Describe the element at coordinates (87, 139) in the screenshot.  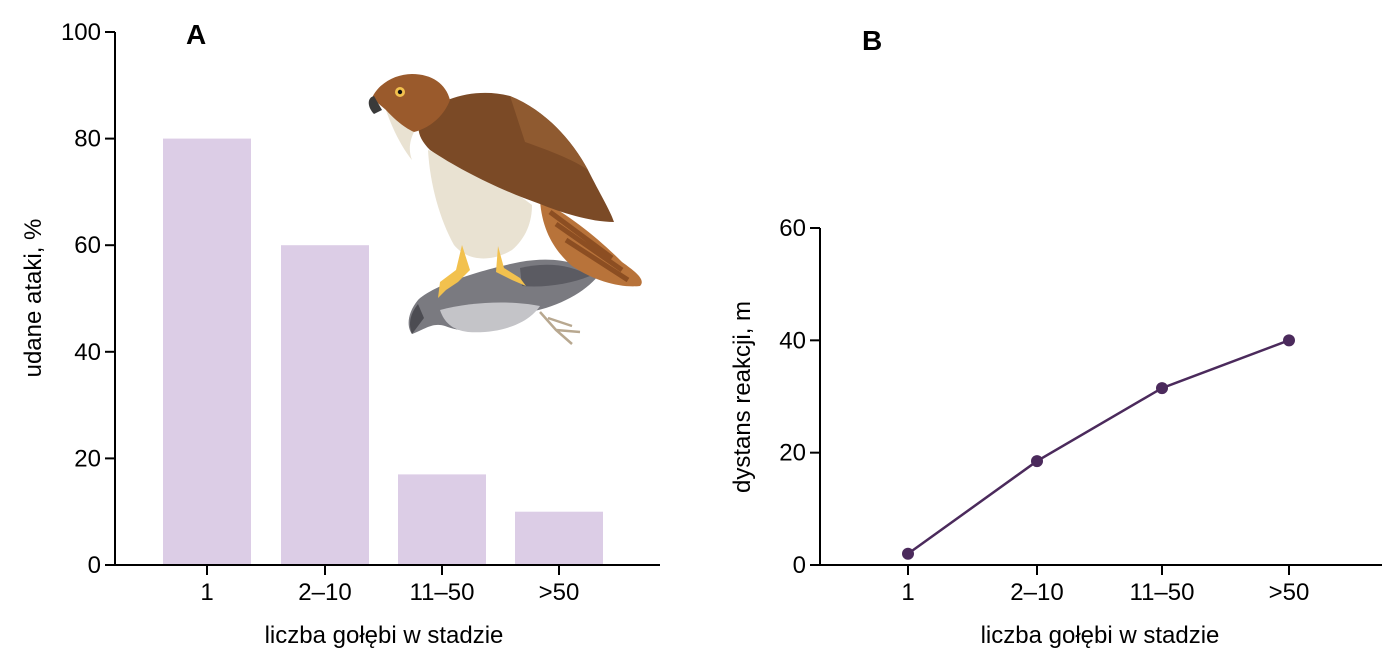
I see `y-tick-label-a-4: 80` at that location.